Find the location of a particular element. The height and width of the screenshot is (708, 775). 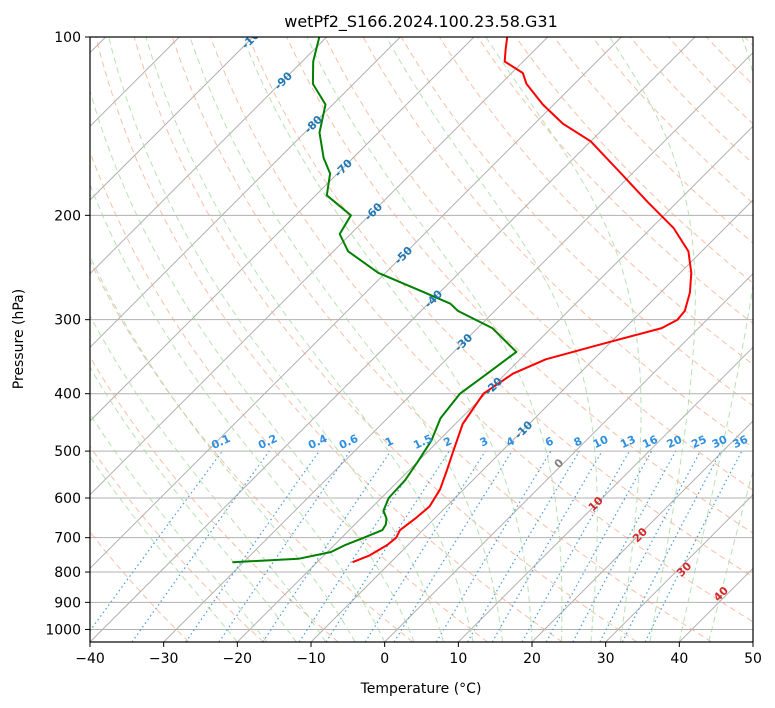

x-tick-label: 50 is located at coordinates (753, 659).